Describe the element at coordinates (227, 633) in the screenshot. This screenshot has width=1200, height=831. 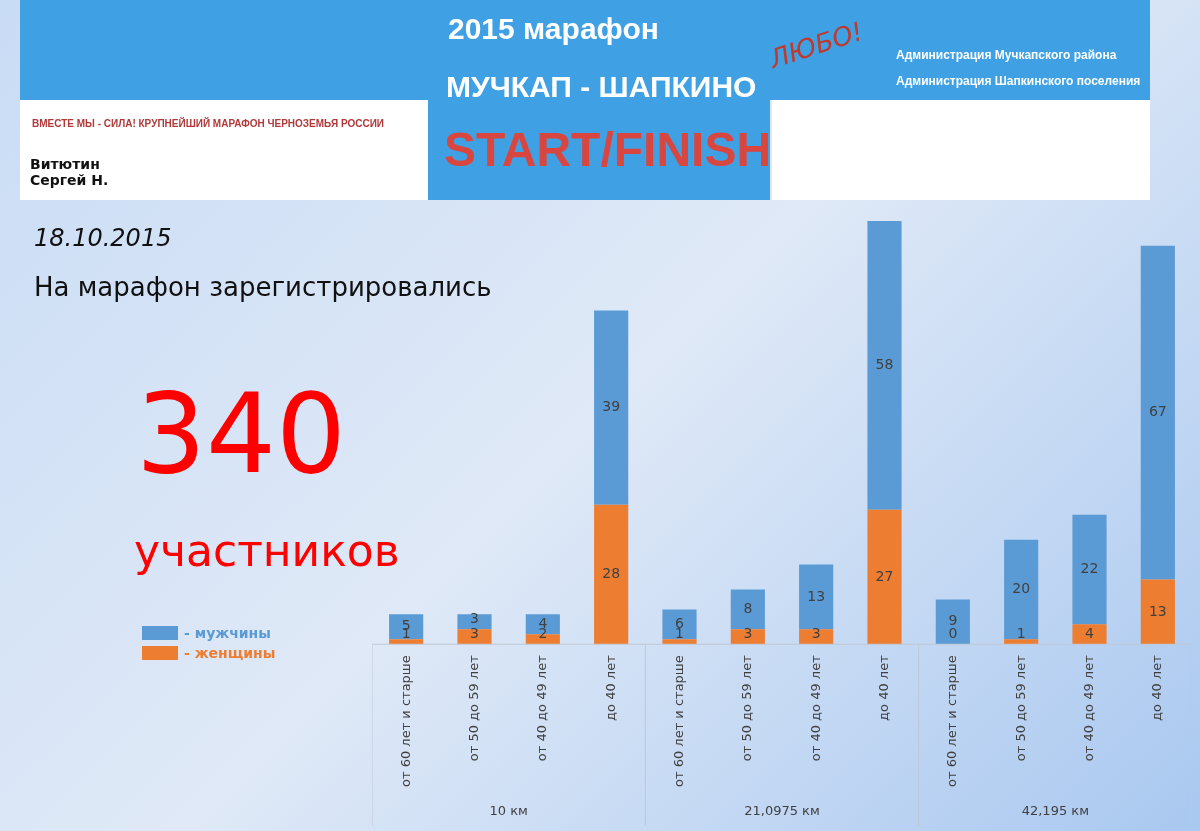
I see `legend-label: - мужчины` at that location.